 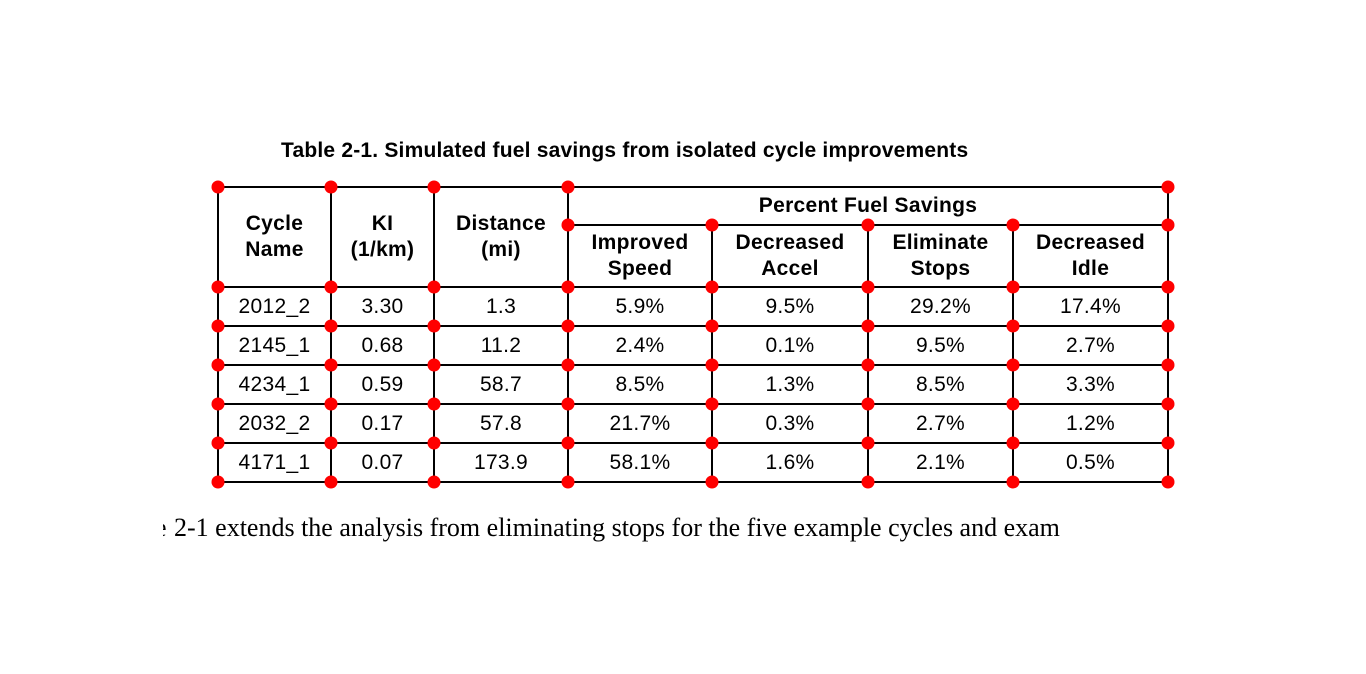 I want to click on table-row: 4234_1 0.59 58.7 8.5% 1.3% 8.5% 3.3%, so click(x=693, y=384).